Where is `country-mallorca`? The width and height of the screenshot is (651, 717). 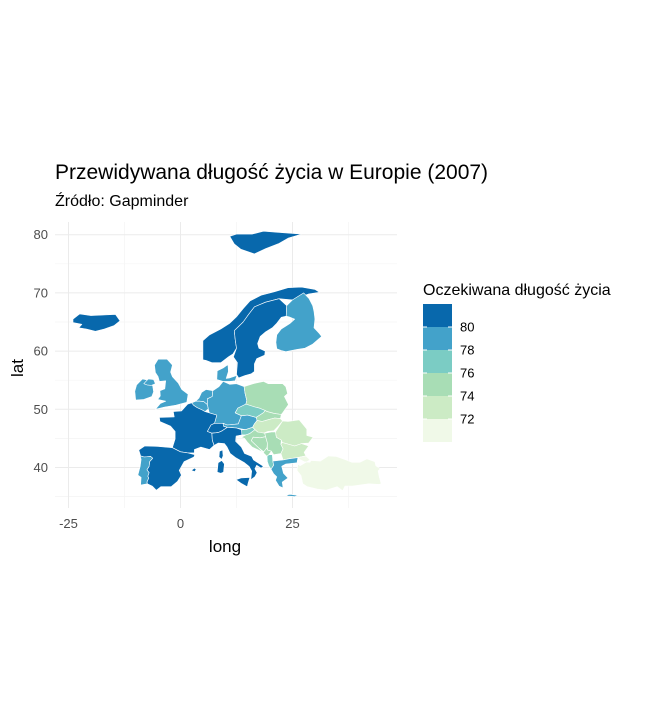 country-mallorca is located at coordinates (194, 469).